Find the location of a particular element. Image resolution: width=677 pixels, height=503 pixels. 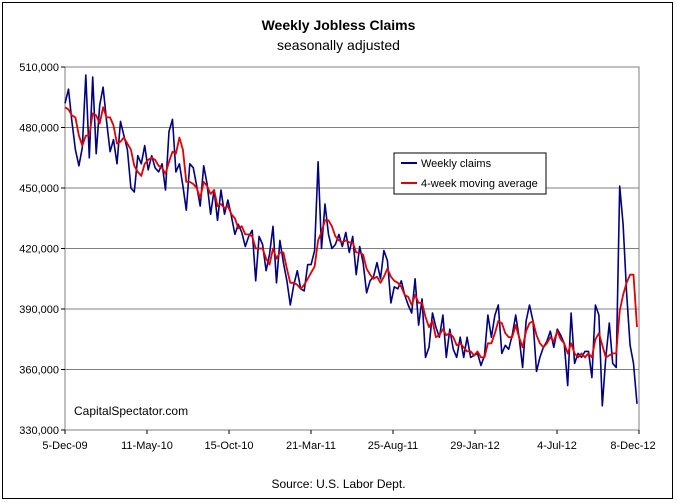

chart-subtitle: seasonally adjusted is located at coordinates (338, 45).